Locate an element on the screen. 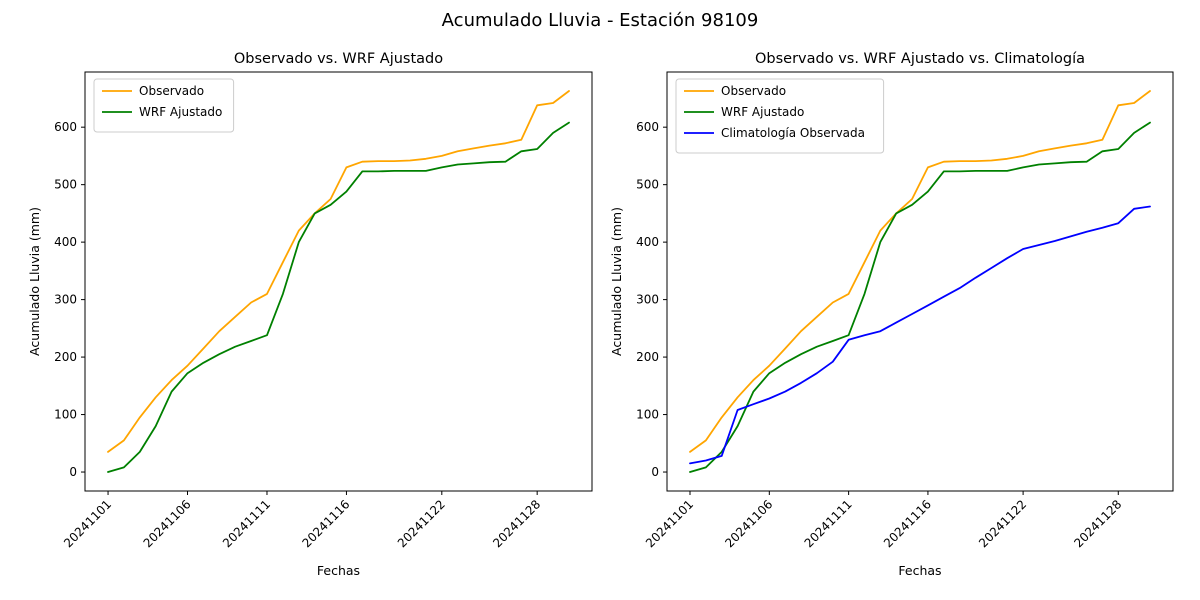 Image resolution: width=1200 pixels, height=600 pixels. figure-title: Acumulado Lluvia - Estación 98109 is located at coordinates (600, 20).